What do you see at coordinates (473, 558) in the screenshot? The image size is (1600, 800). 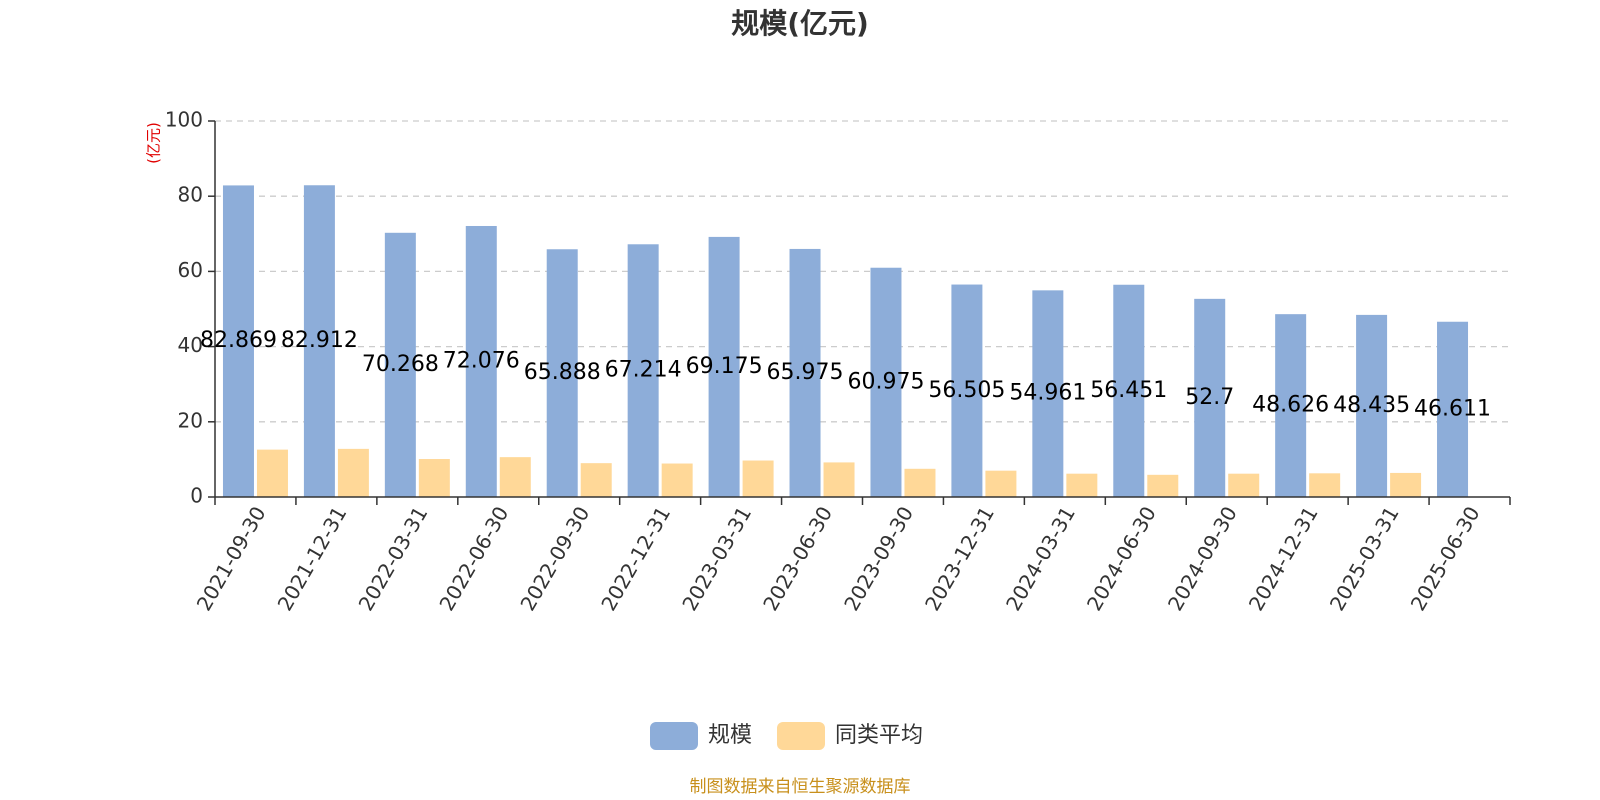 I see `x-tick-label: 2022-06-30` at bounding box center [473, 558].